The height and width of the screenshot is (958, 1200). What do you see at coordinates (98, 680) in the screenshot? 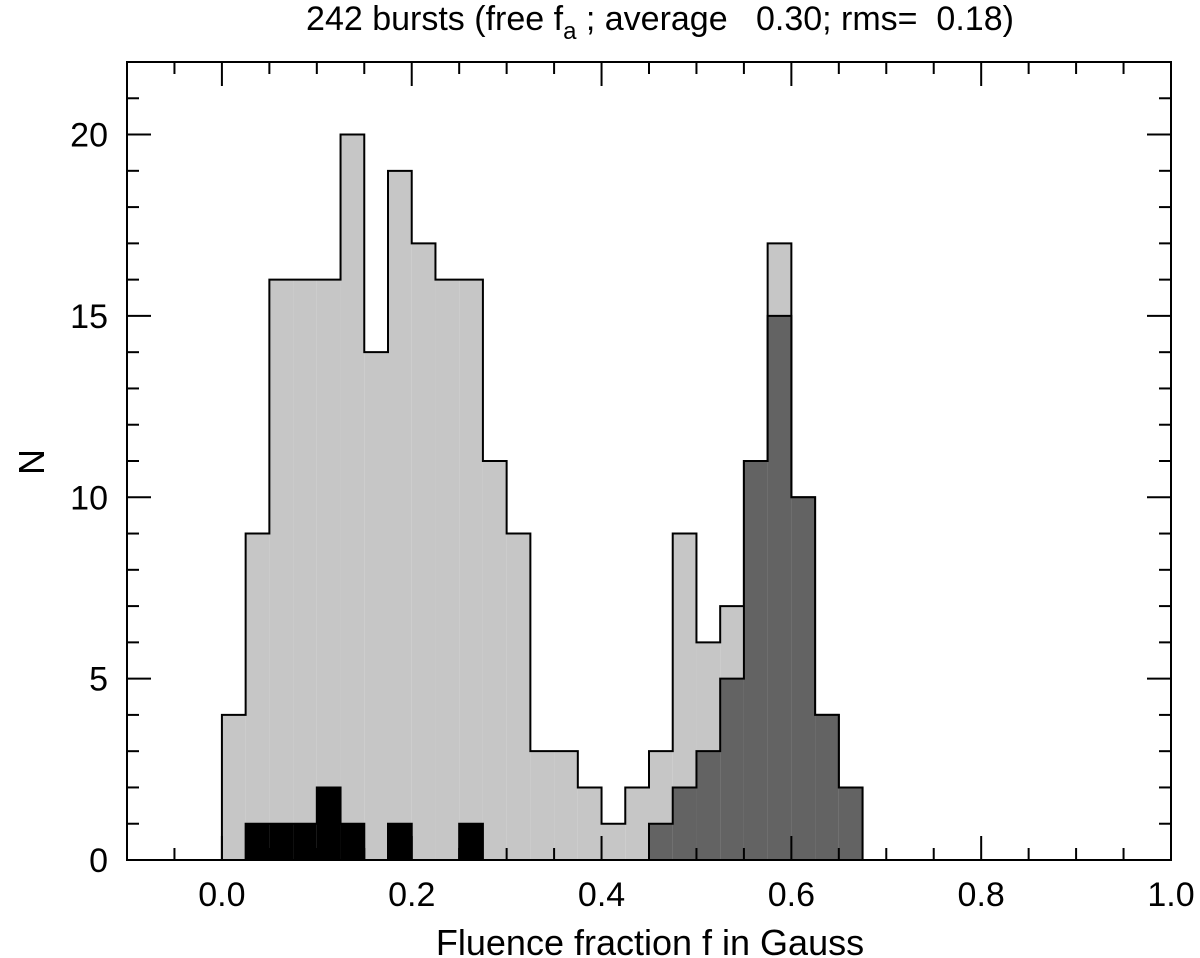
I see `y-tick-label: 5` at bounding box center [98, 680].